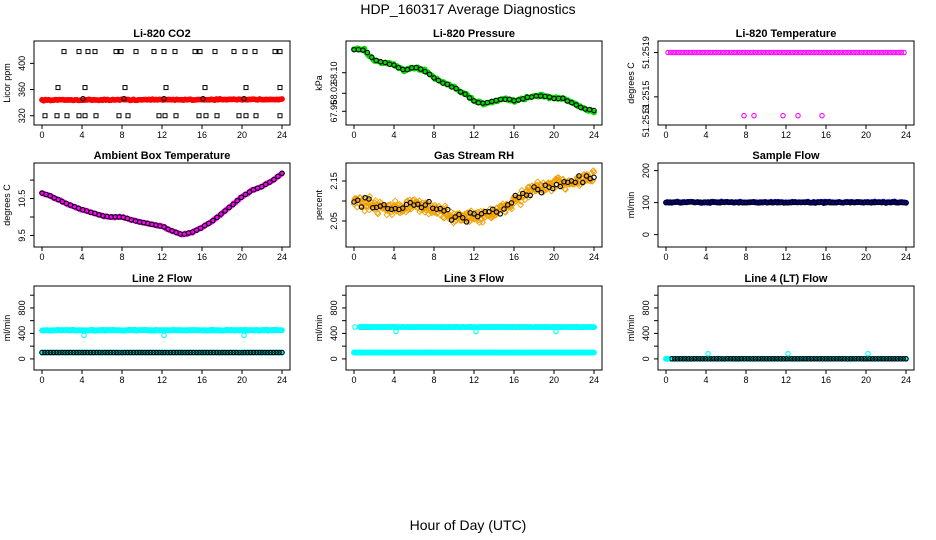 This screenshot has height=540, width=936. I want to click on y-tick-label: 200, so click(646, 170).